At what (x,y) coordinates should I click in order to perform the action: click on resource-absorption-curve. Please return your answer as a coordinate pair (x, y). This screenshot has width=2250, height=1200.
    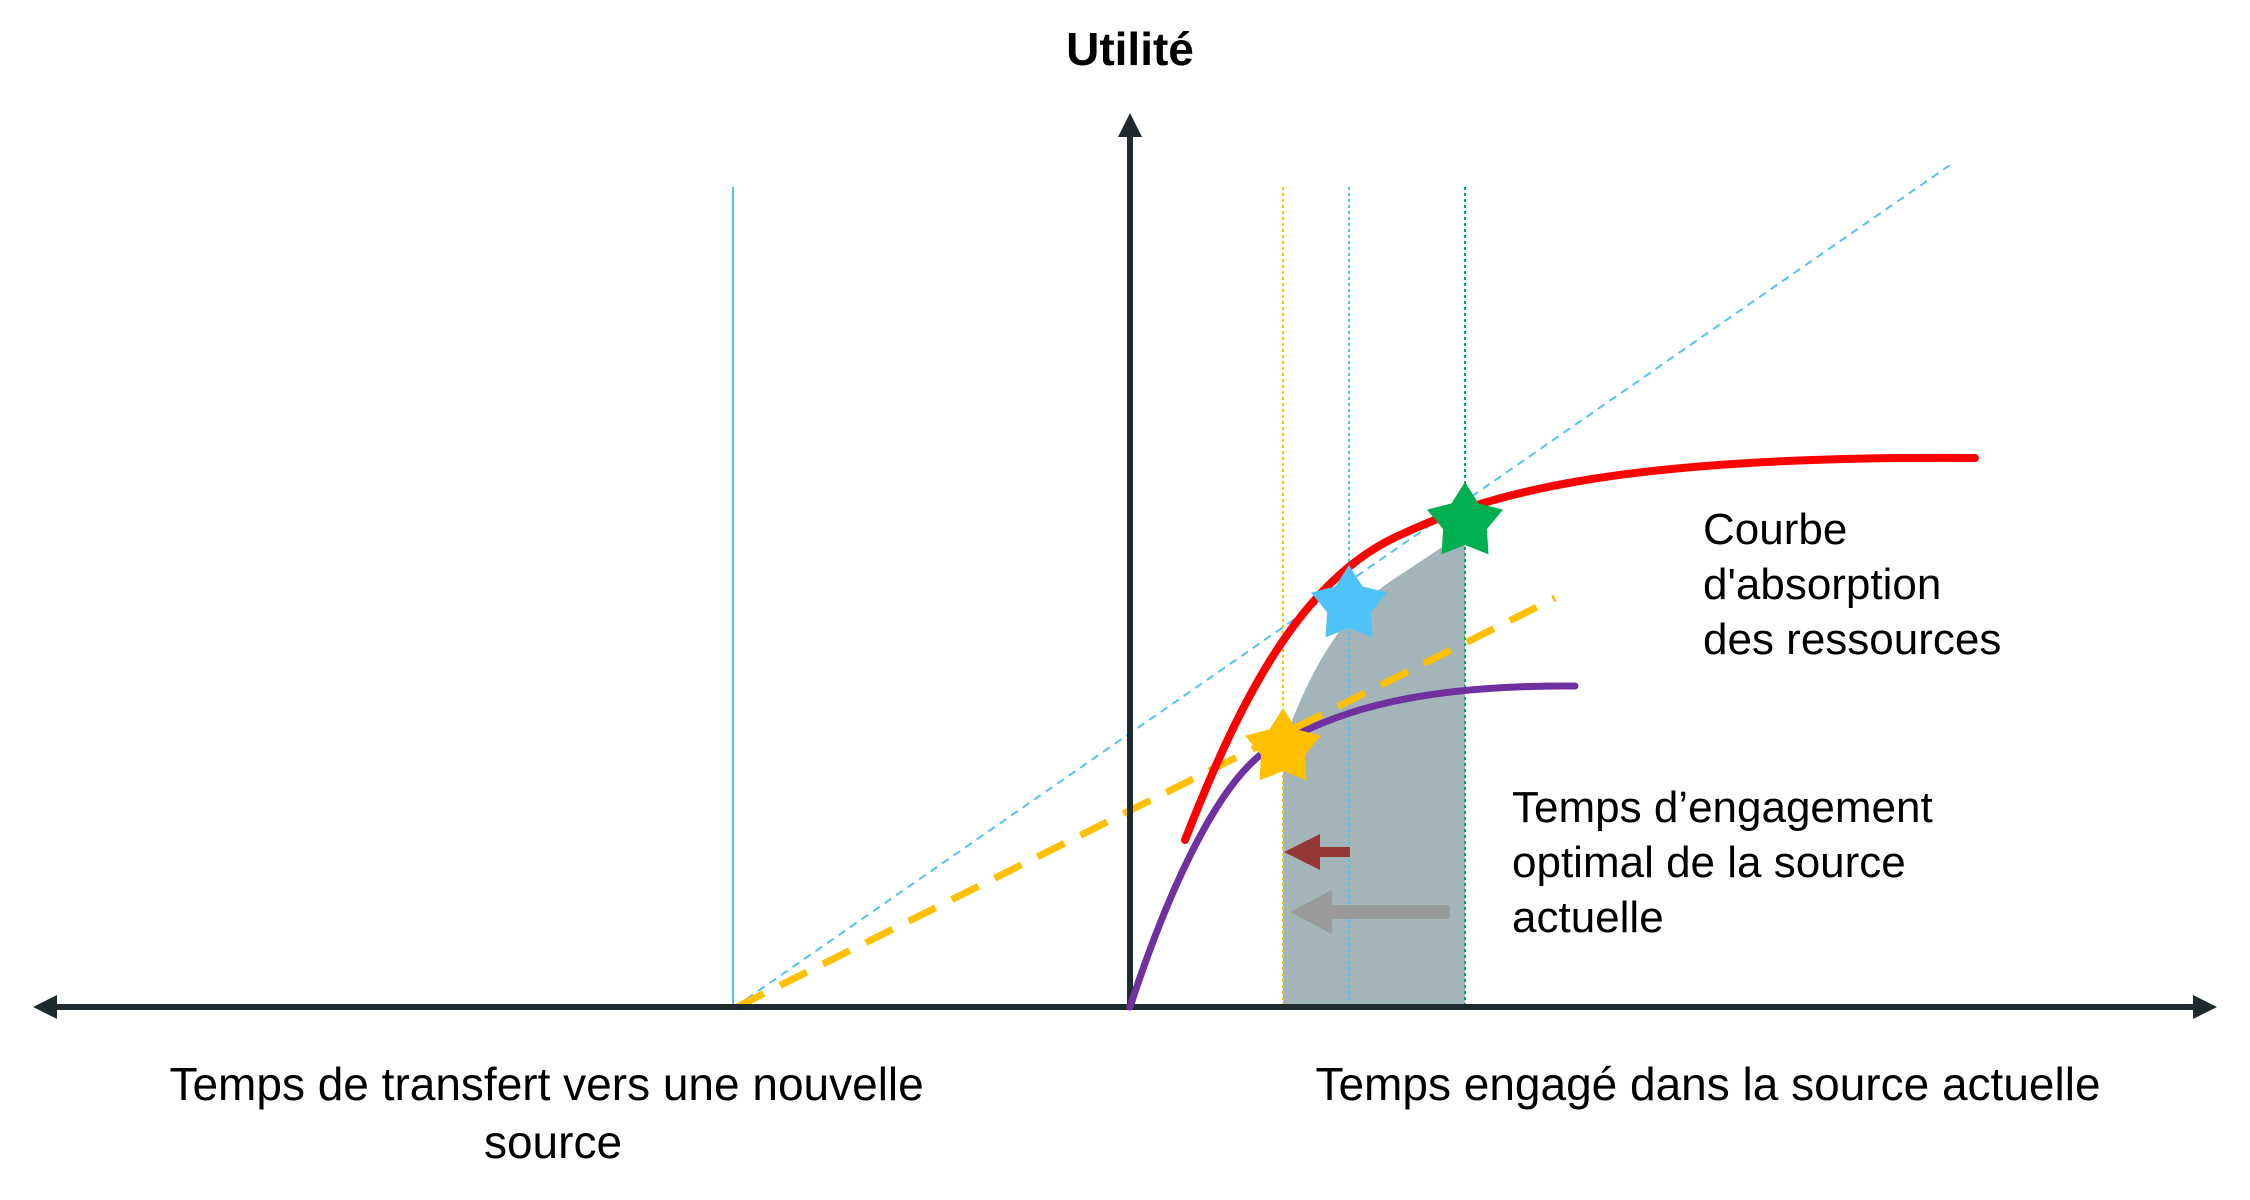
    Looking at the image, I should click on (1580, 648).